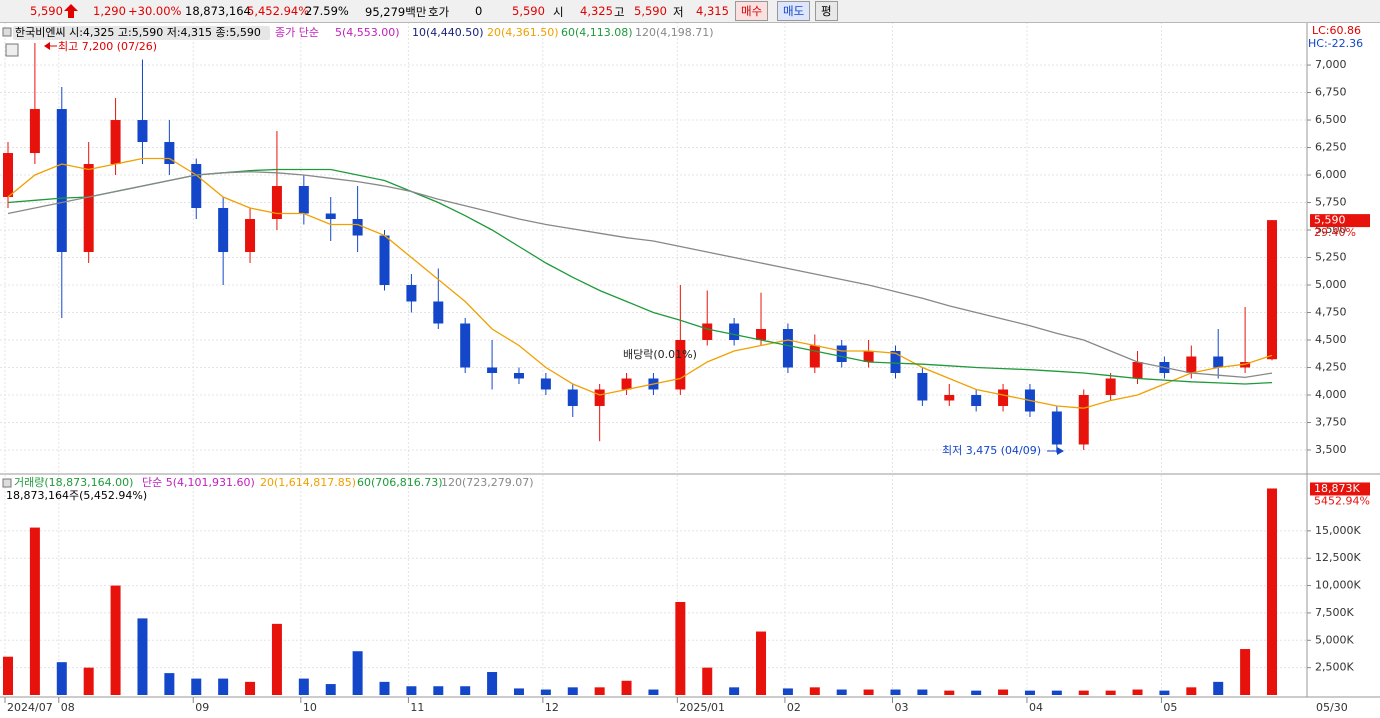 Image resolution: width=1380 pixels, height=718 pixels. Describe the element at coordinates (619, 12) in the screenshot. I see `high-label: 고` at that location.